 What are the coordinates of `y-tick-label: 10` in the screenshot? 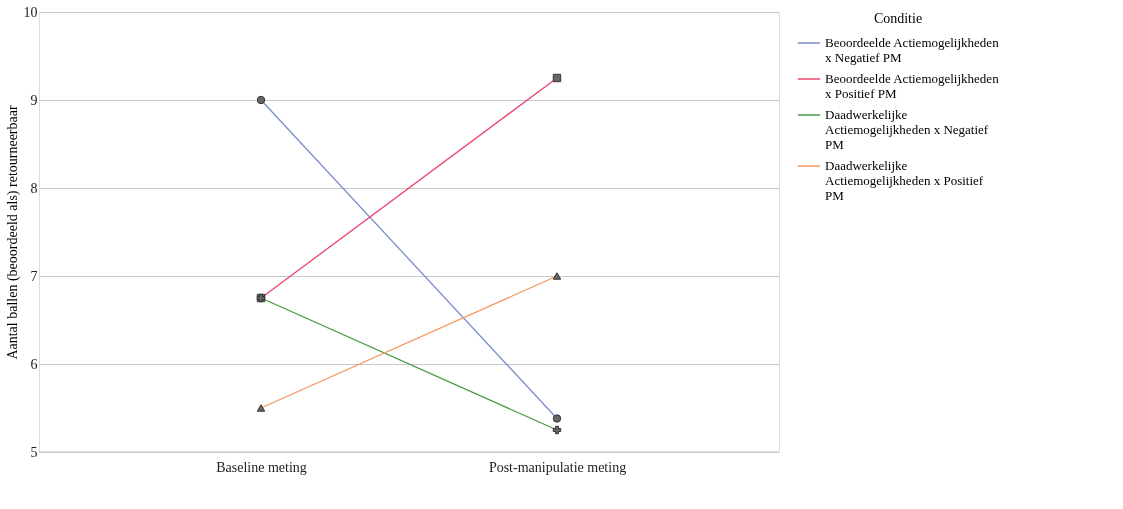 It's located at (30, 12).